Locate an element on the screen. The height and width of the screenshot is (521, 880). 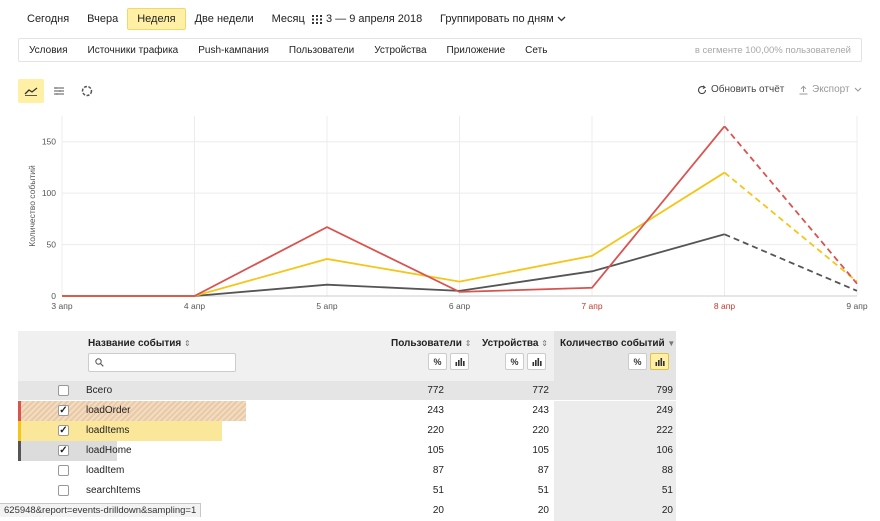
date-range-picker: 3 — 9 апреля 2018 is located at coordinates (367, 19).